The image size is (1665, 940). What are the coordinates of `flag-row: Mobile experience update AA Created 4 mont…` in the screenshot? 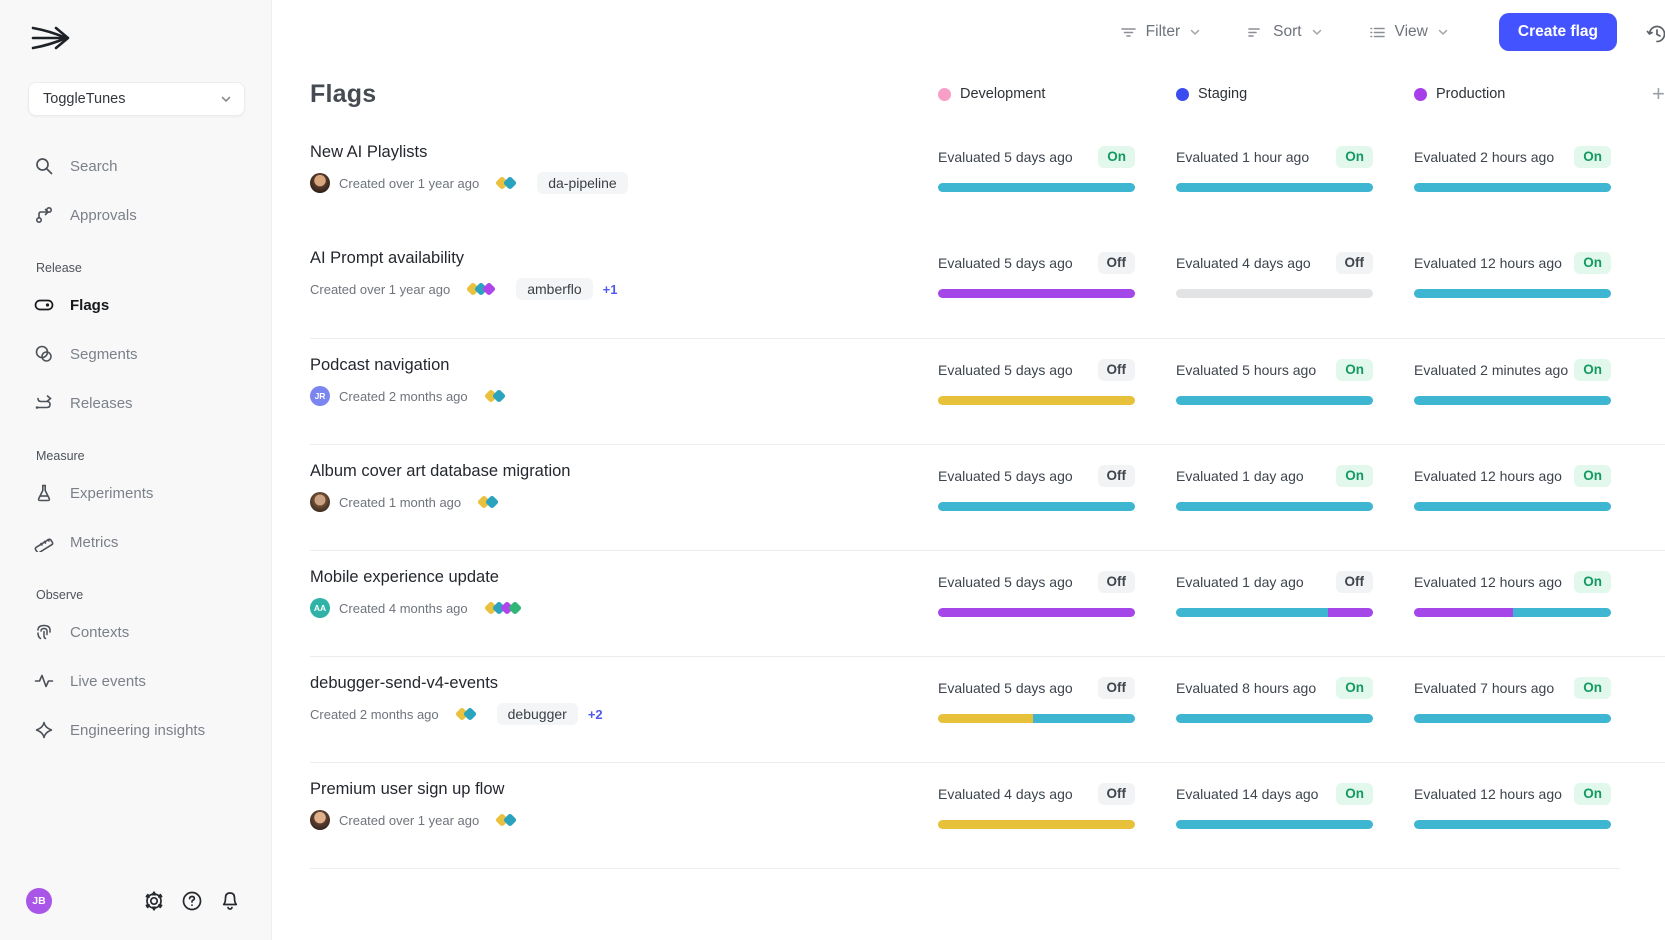 It's located at (987, 603).